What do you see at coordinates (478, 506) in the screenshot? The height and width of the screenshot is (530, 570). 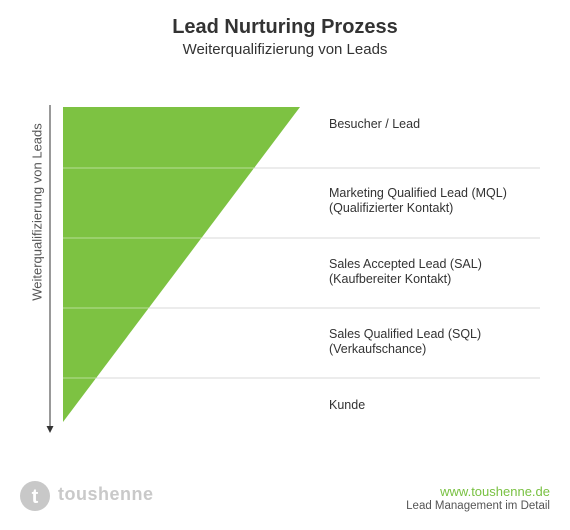 I see `footer-tagline: Lead Management im Detail` at bounding box center [478, 506].